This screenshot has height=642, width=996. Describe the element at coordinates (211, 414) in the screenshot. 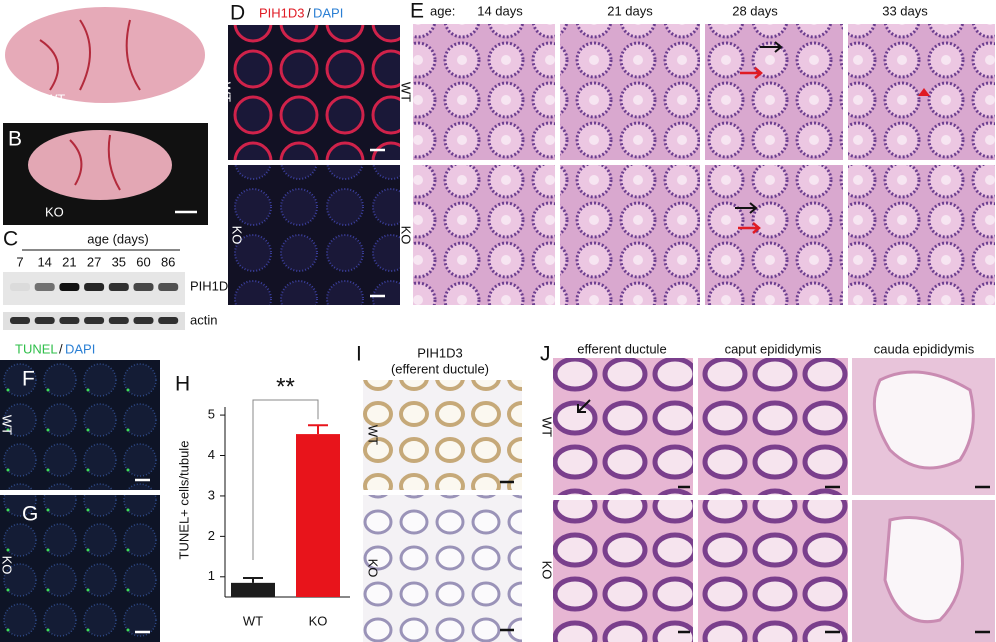

I see `y-tick-label: 5` at that location.